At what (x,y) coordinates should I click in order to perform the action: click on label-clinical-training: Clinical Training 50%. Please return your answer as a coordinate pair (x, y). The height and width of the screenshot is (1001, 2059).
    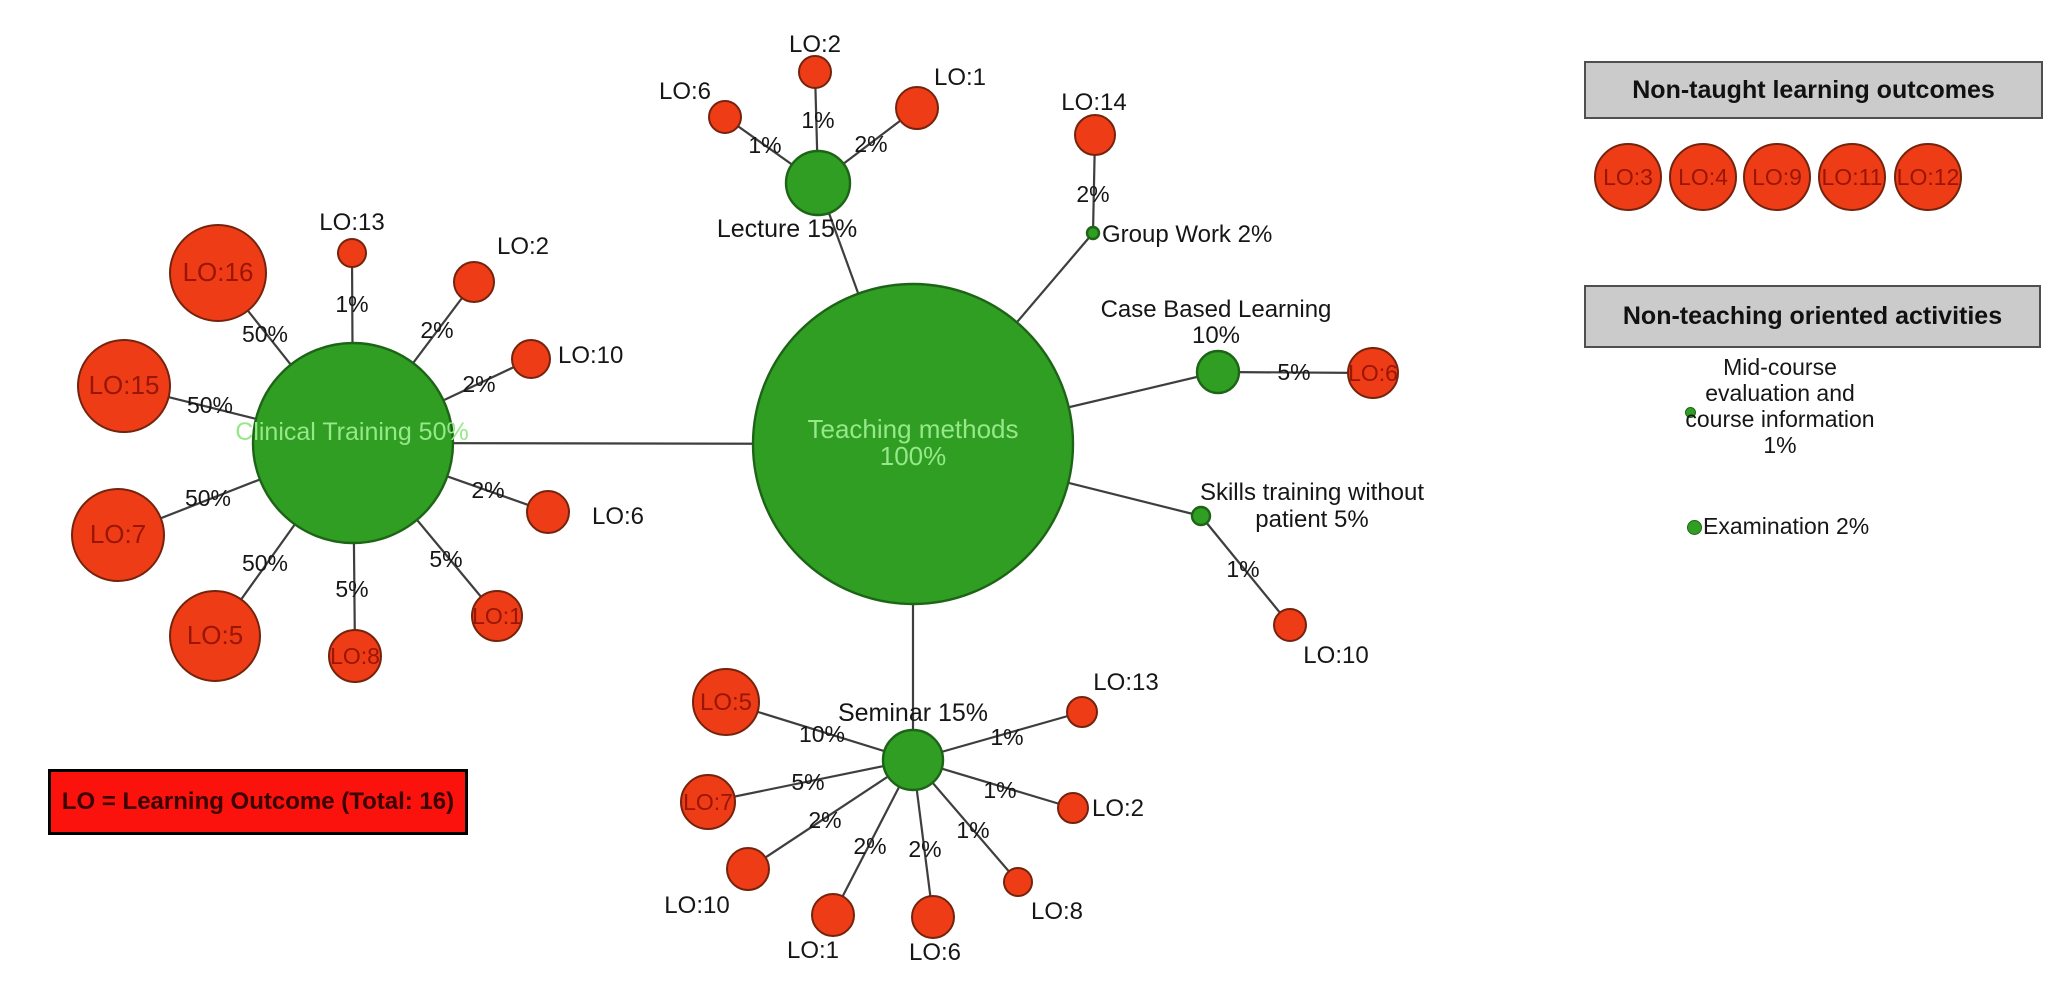
    Looking at the image, I should click on (351, 432).